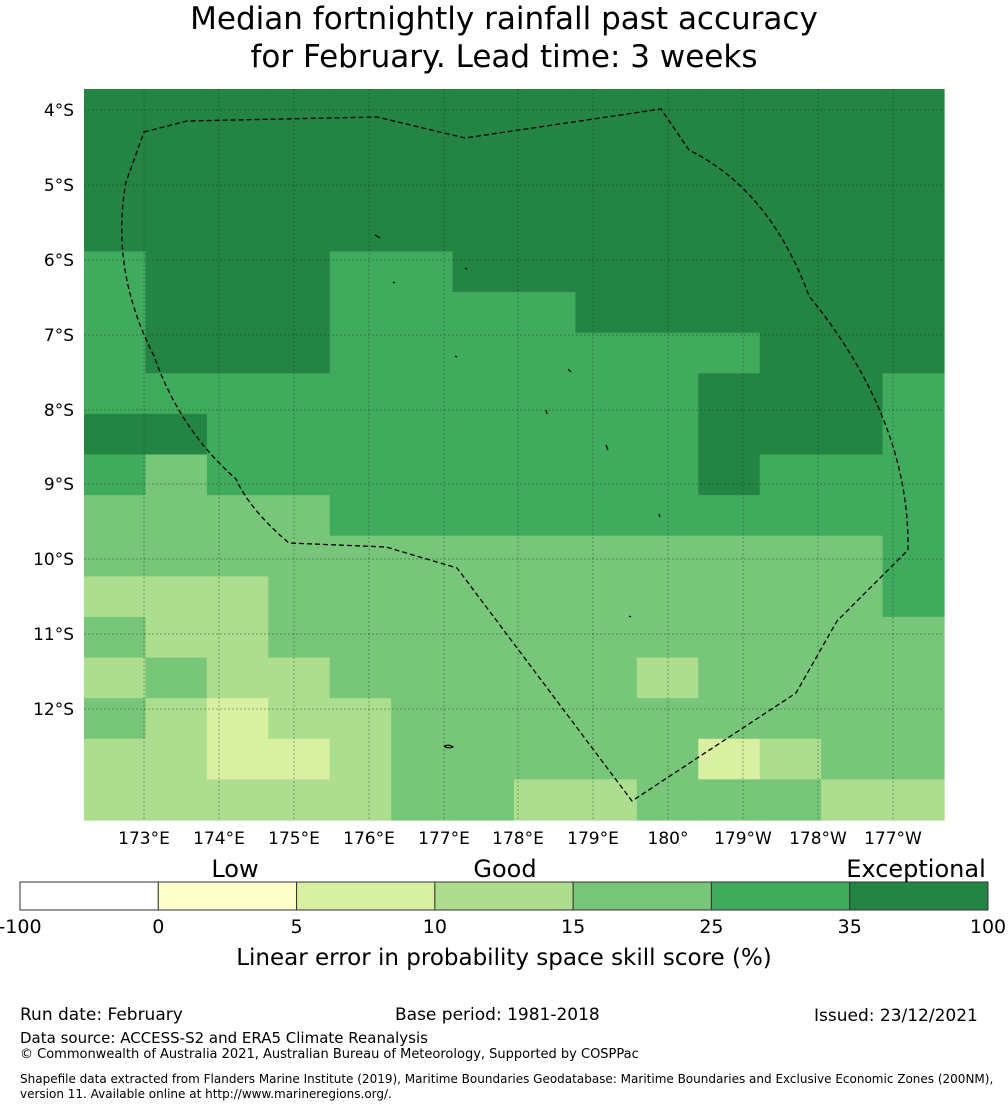  What do you see at coordinates (518, 839) in the screenshot?
I see `longitude-label: 178°E` at bounding box center [518, 839].